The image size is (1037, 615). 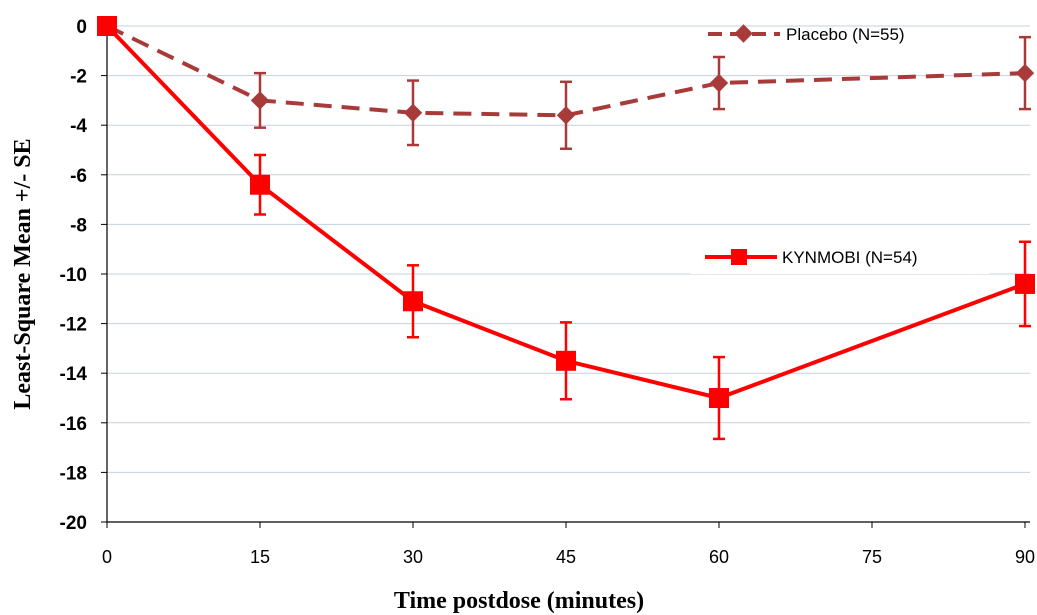 I want to click on y-tick-label: -20, so click(x=73, y=523).